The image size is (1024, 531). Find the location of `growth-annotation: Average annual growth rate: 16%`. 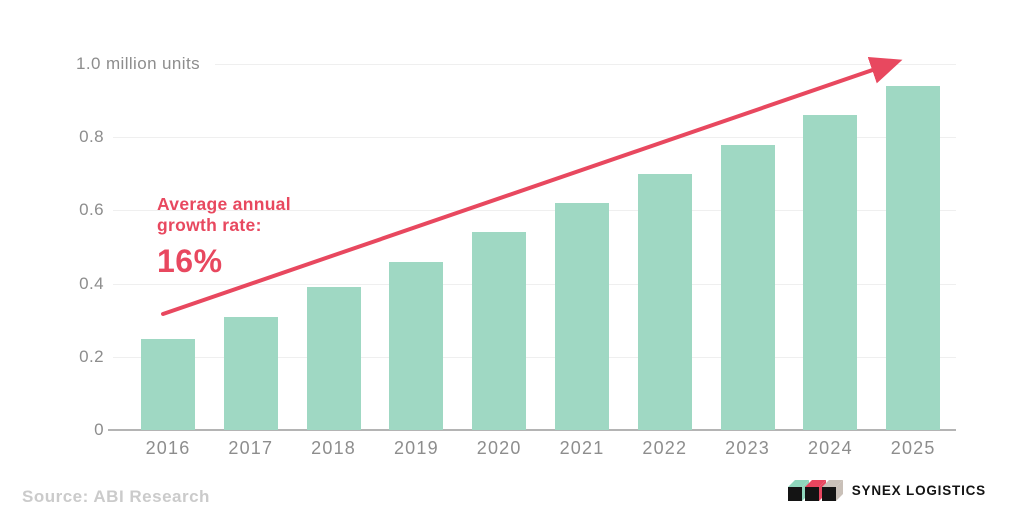

growth-annotation: Average annual growth rate: 16% is located at coordinates (224, 237).